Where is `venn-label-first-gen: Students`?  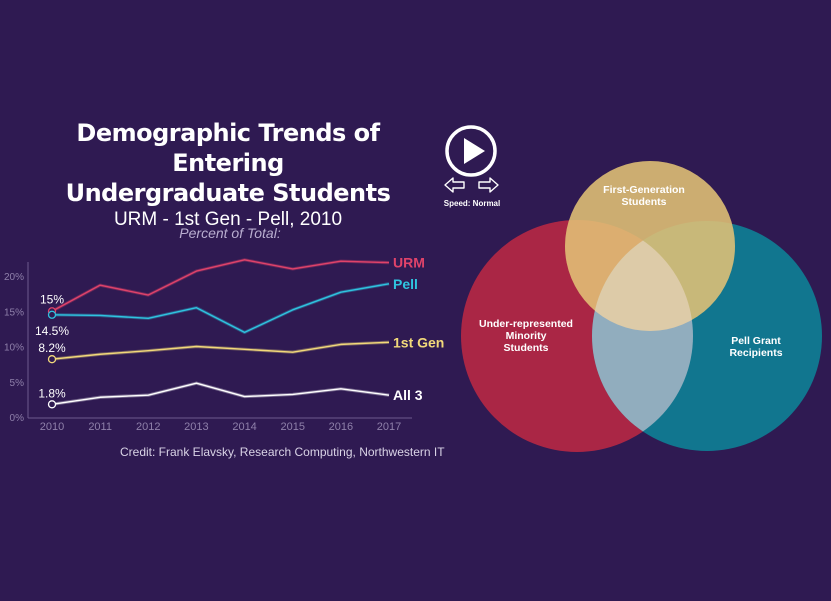 venn-label-first-gen: Students is located at coordinates (644, 202).